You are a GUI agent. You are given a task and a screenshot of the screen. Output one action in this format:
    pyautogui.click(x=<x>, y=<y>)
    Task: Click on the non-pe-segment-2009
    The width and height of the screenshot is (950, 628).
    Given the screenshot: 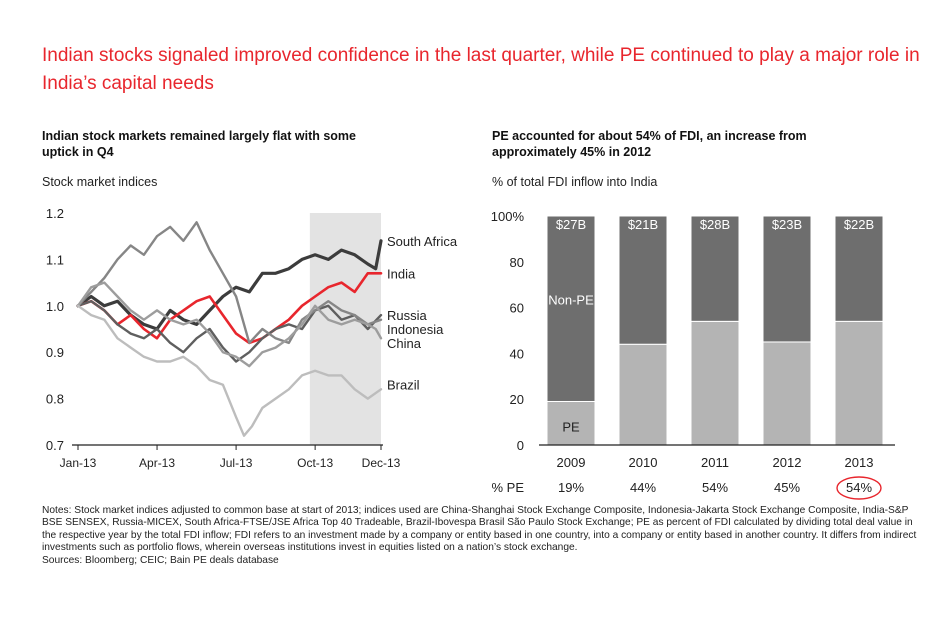 What is the action you would take?
    pyautogui.click(x=571, y=308)
    